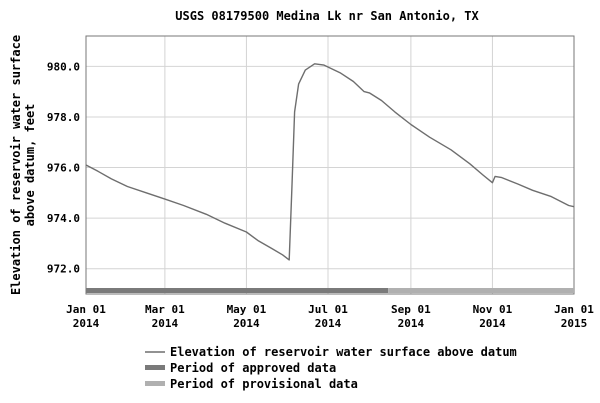  What do you see at coordinates (493, 309) in the screenshot?
I see `x-tick-label: Nov 01` at bounding box center [493, 309].